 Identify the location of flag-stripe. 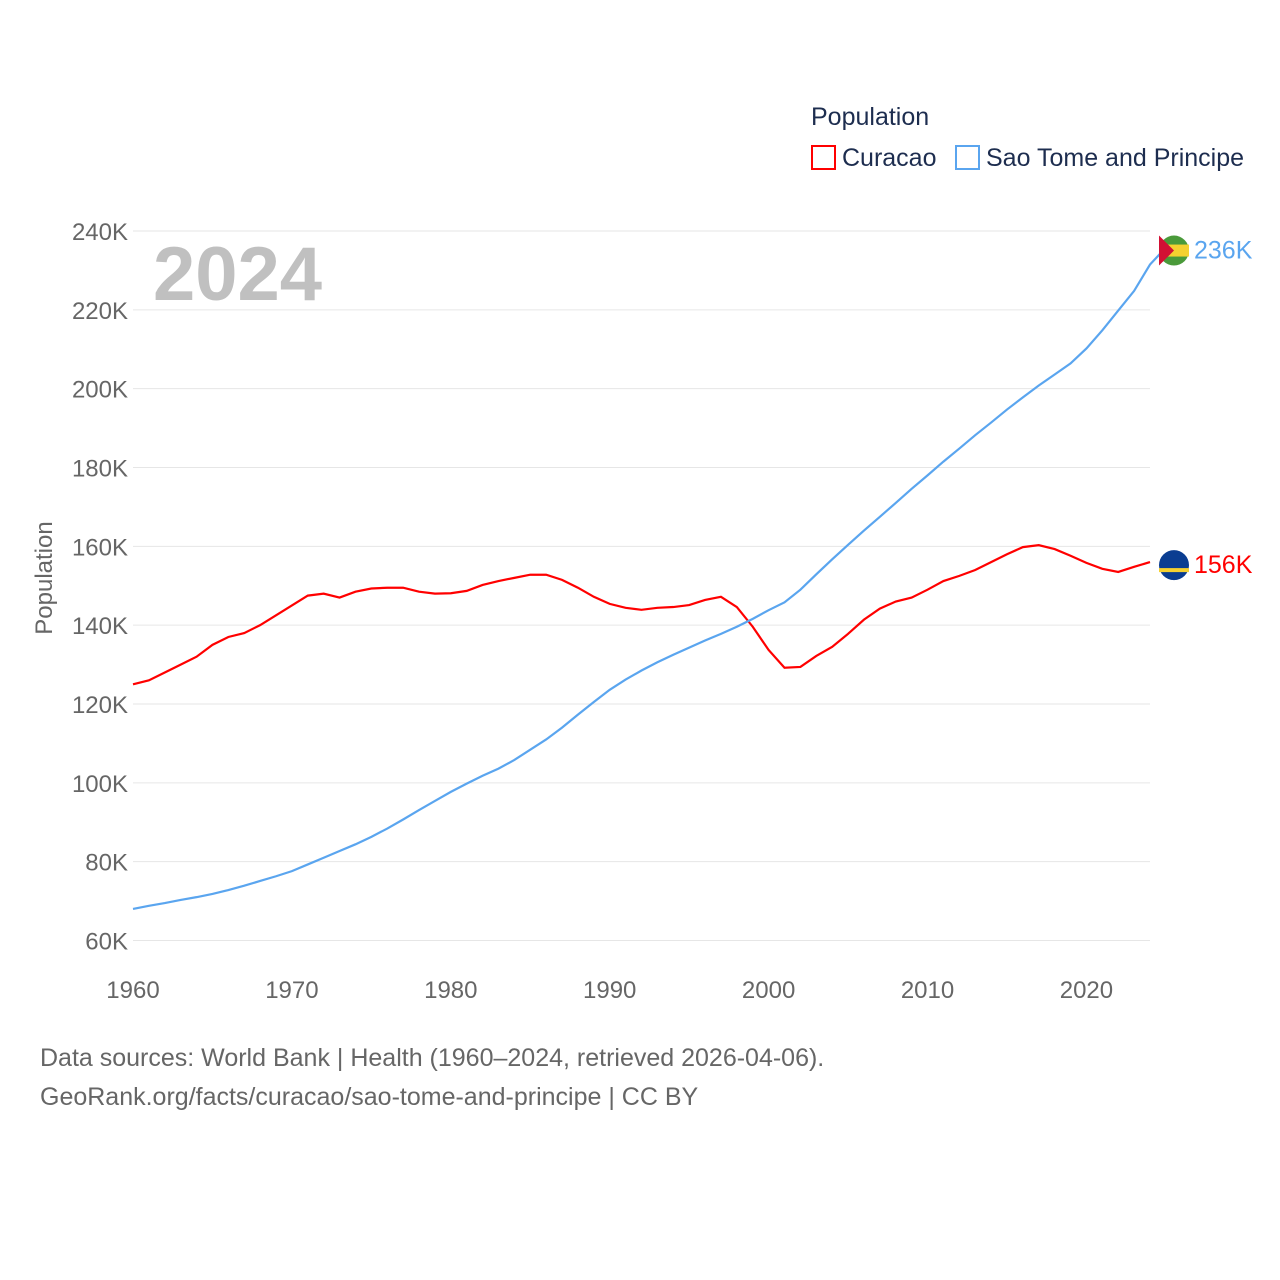
(1174, 570).